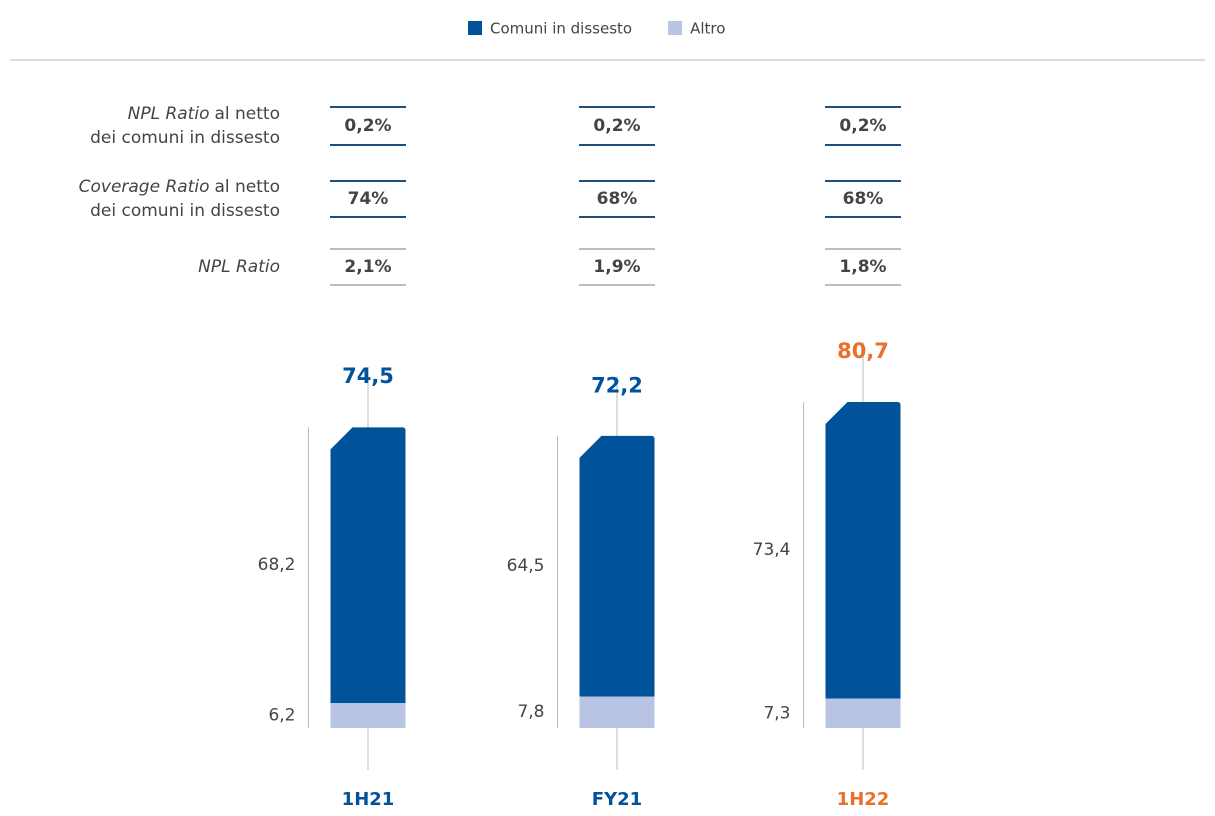 The height and width of the screenshot is (816, 1215). I want to click on ratio-label-italic: Coverage Ratio, so click(144, 187).